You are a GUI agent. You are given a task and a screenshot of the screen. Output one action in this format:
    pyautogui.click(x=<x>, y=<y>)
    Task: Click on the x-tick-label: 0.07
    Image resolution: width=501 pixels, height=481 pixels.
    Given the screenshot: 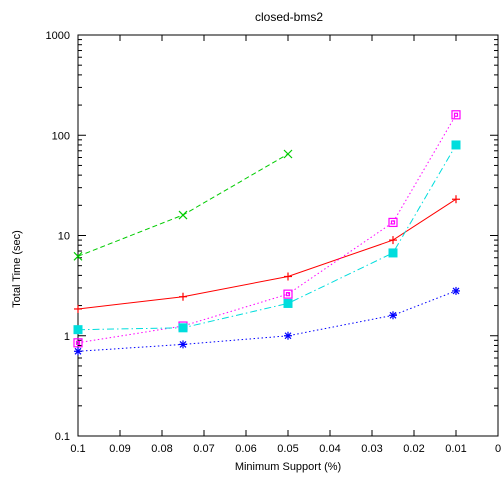 What is the action you would take?
    pyautogui.click(x=203, y=449)
    